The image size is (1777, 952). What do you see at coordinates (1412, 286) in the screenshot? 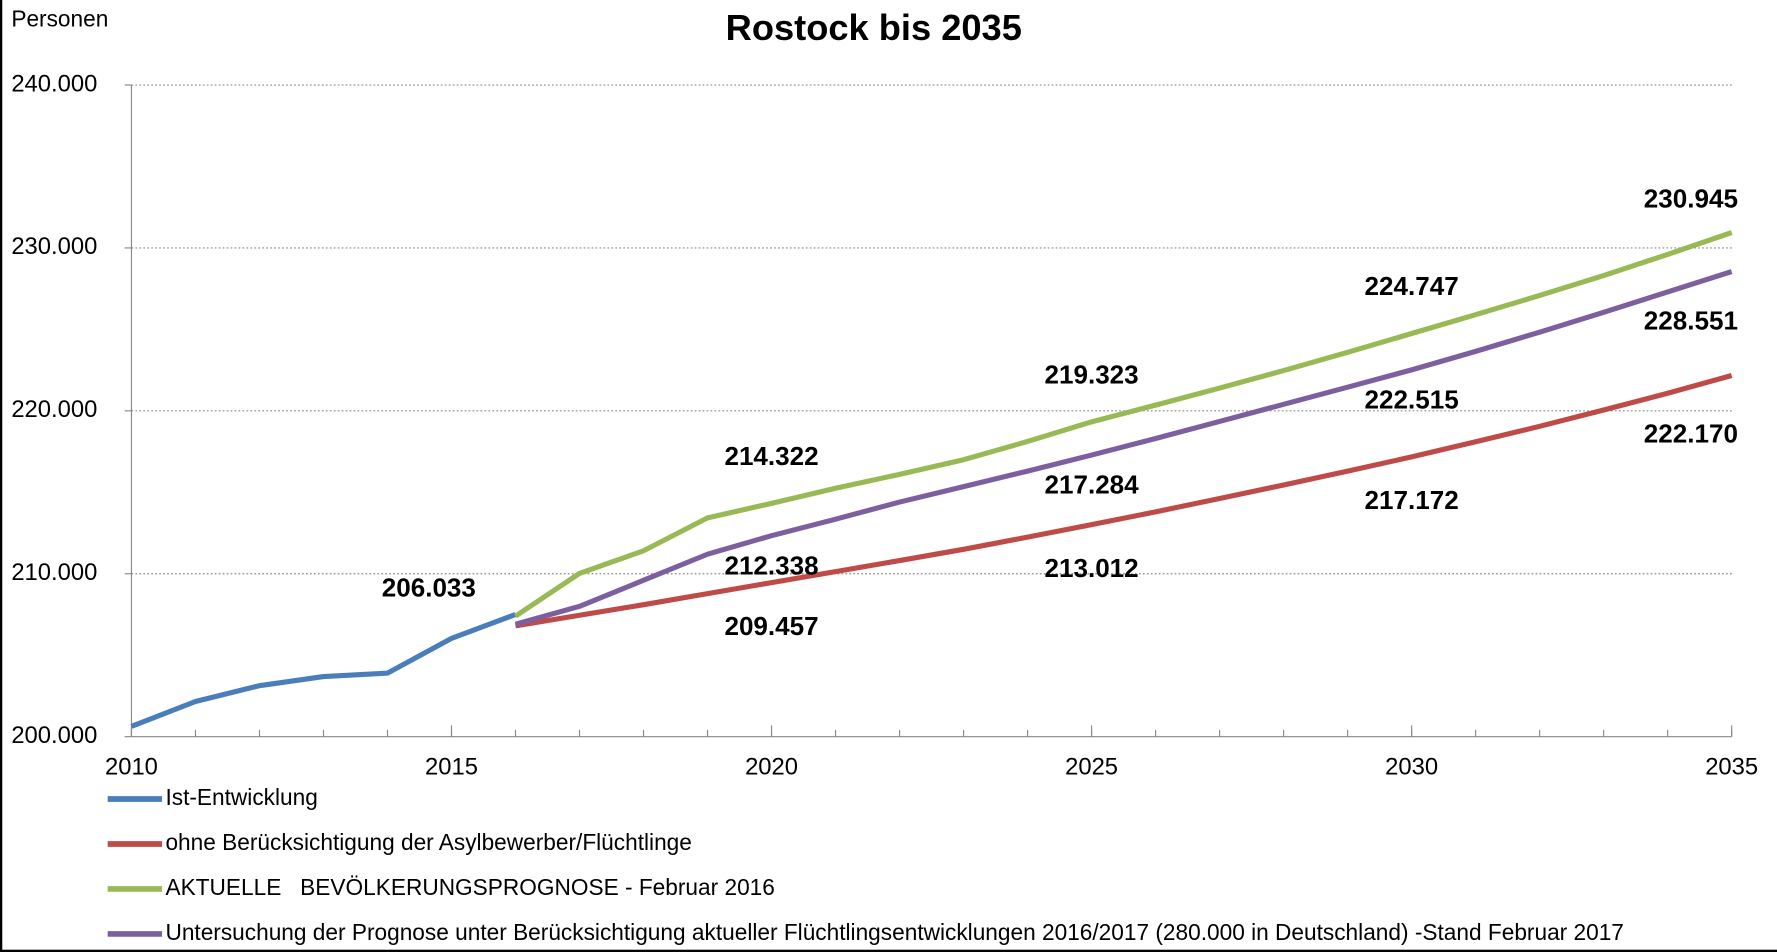
I see `value-label: 224.747` at bounding box center [1412, 286].